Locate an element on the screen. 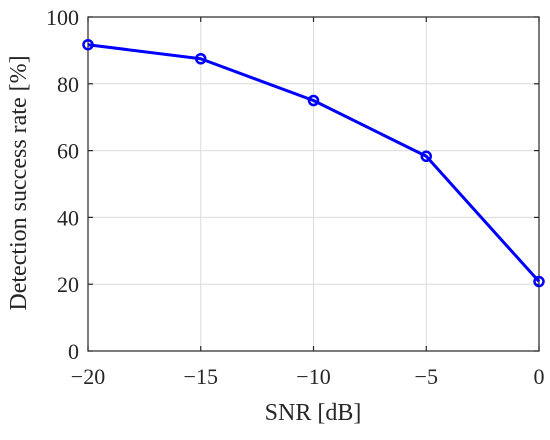  x-axis-label: SNR [dB] is located at coordinates (313, 413).